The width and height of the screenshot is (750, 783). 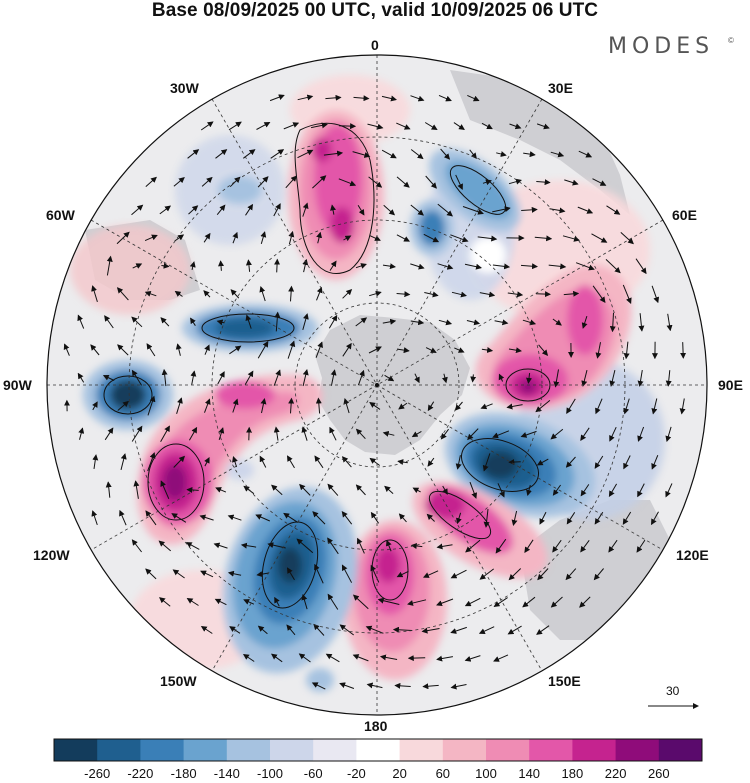 What do you see at coordinates (731, 40) in the screenshot?
I see `copyright-mark: ©` at bounding box center [731, 40].